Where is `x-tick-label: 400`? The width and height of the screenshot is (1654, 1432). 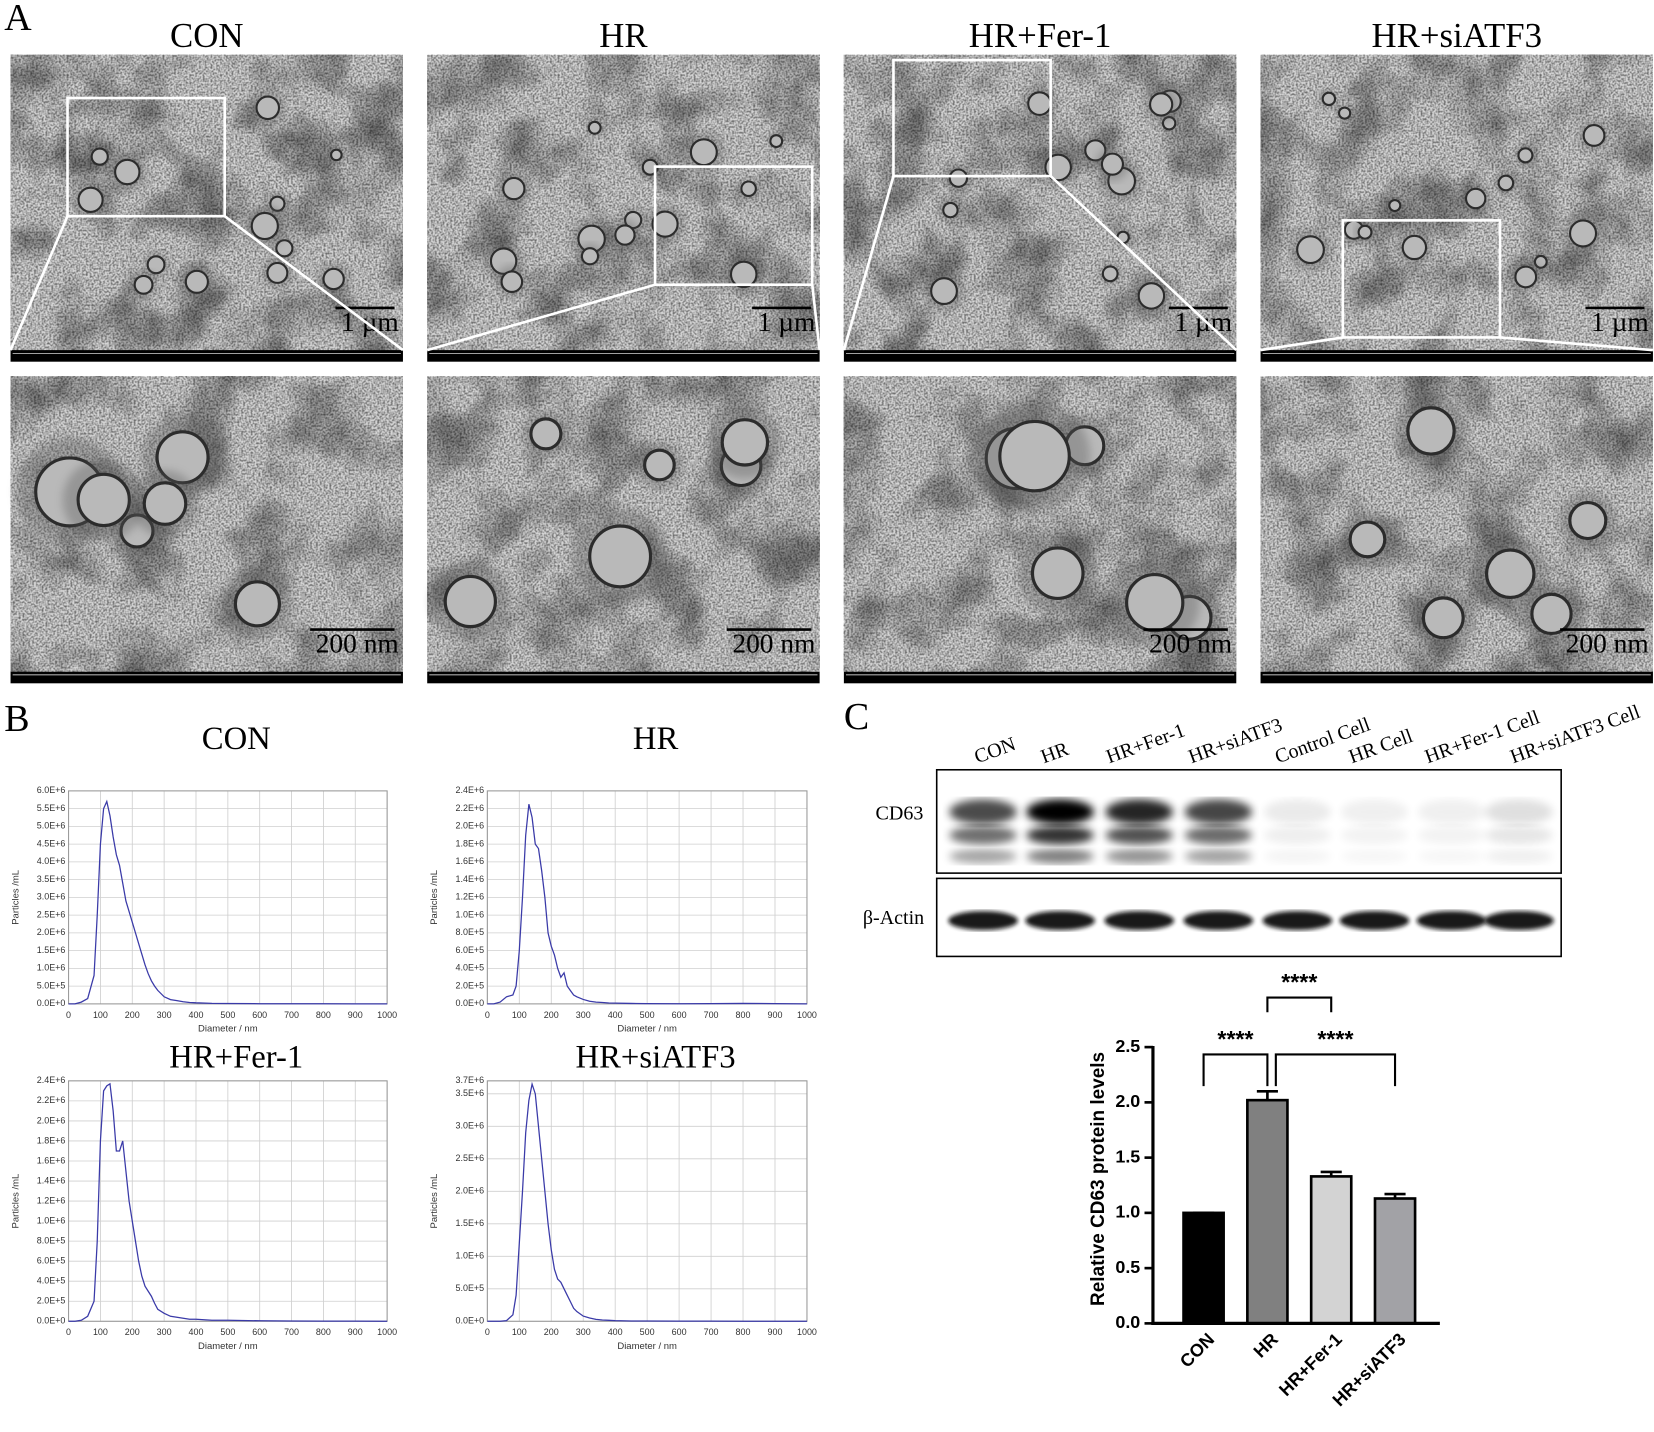
x-tick-label: 400 is located at coordinates (615, 1332).